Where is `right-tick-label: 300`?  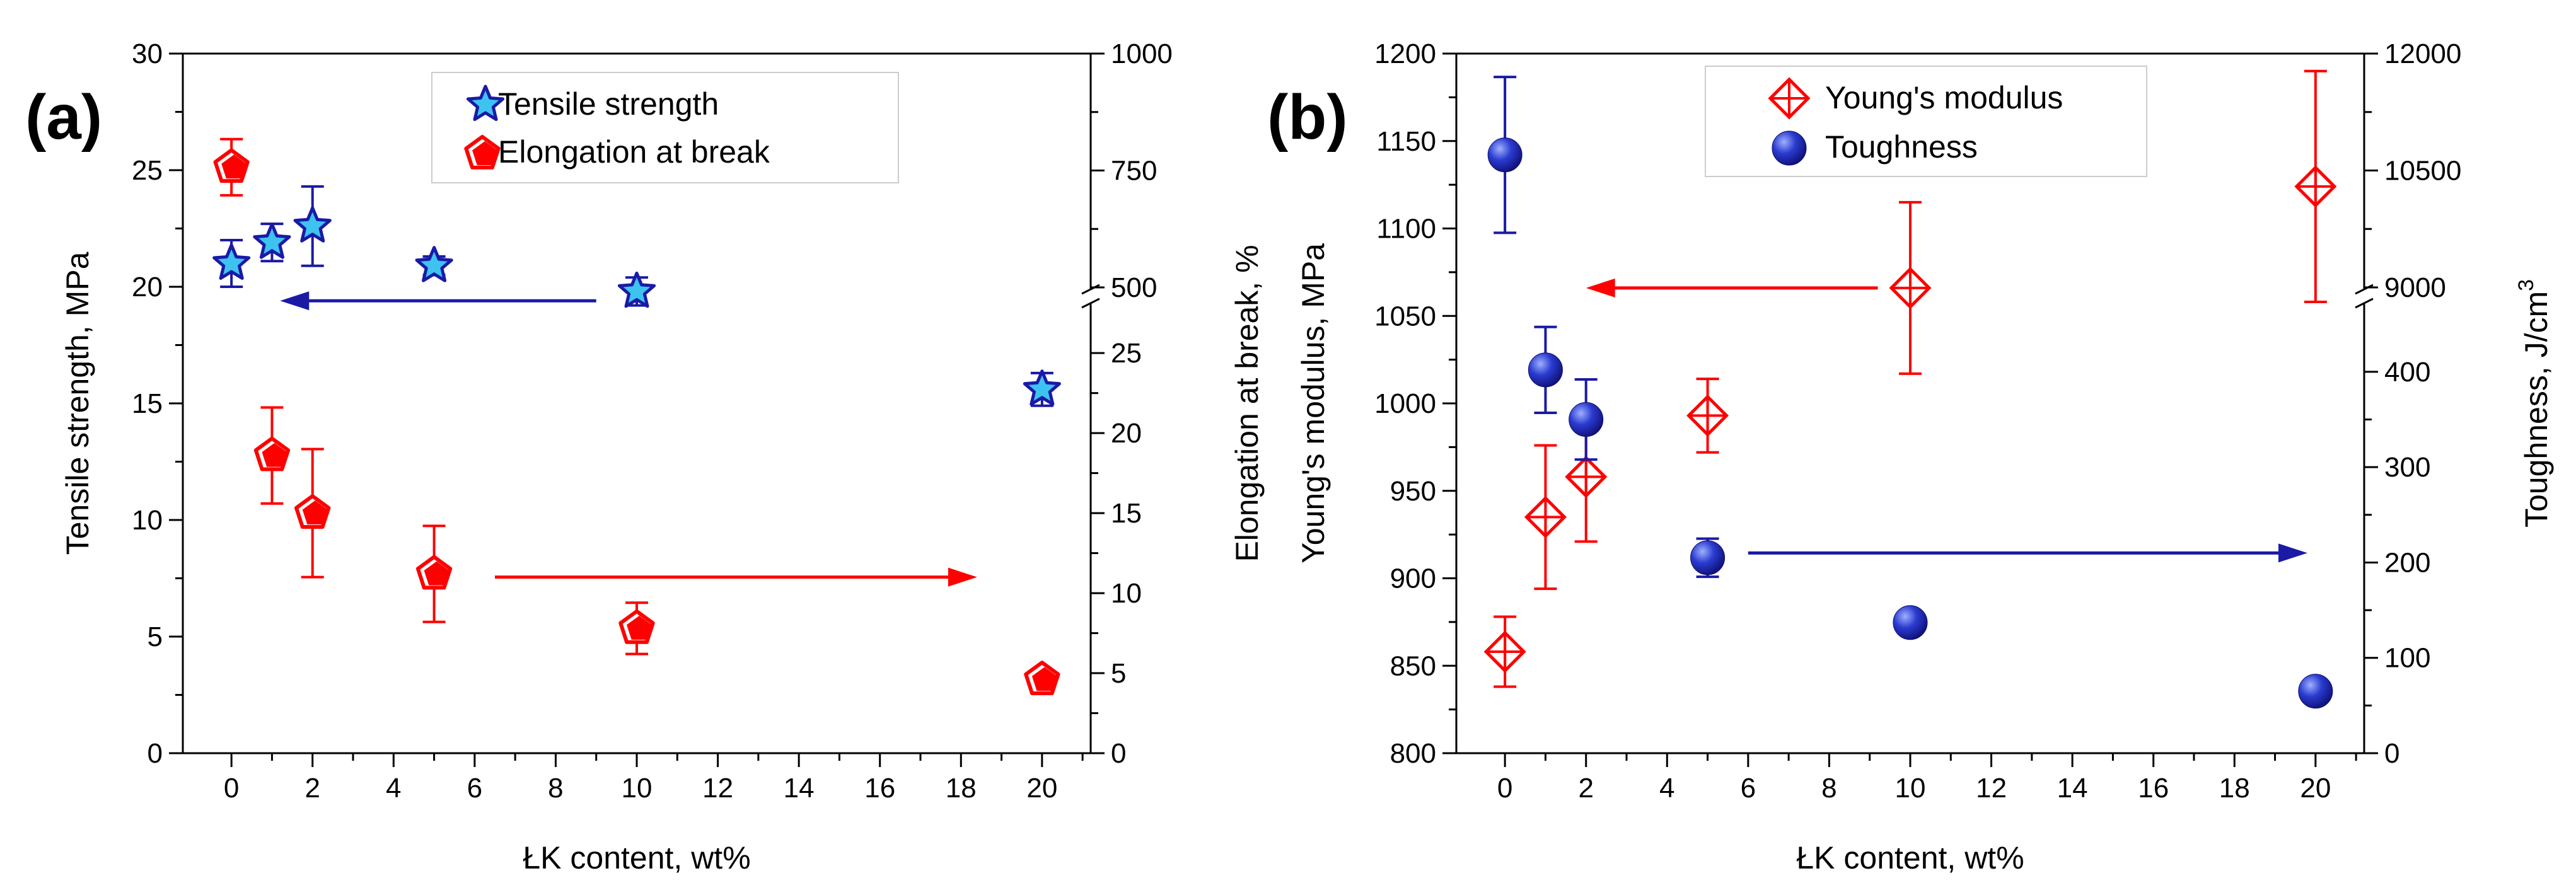 right-tick-label: 300 is located at coordinates (2407, 468).